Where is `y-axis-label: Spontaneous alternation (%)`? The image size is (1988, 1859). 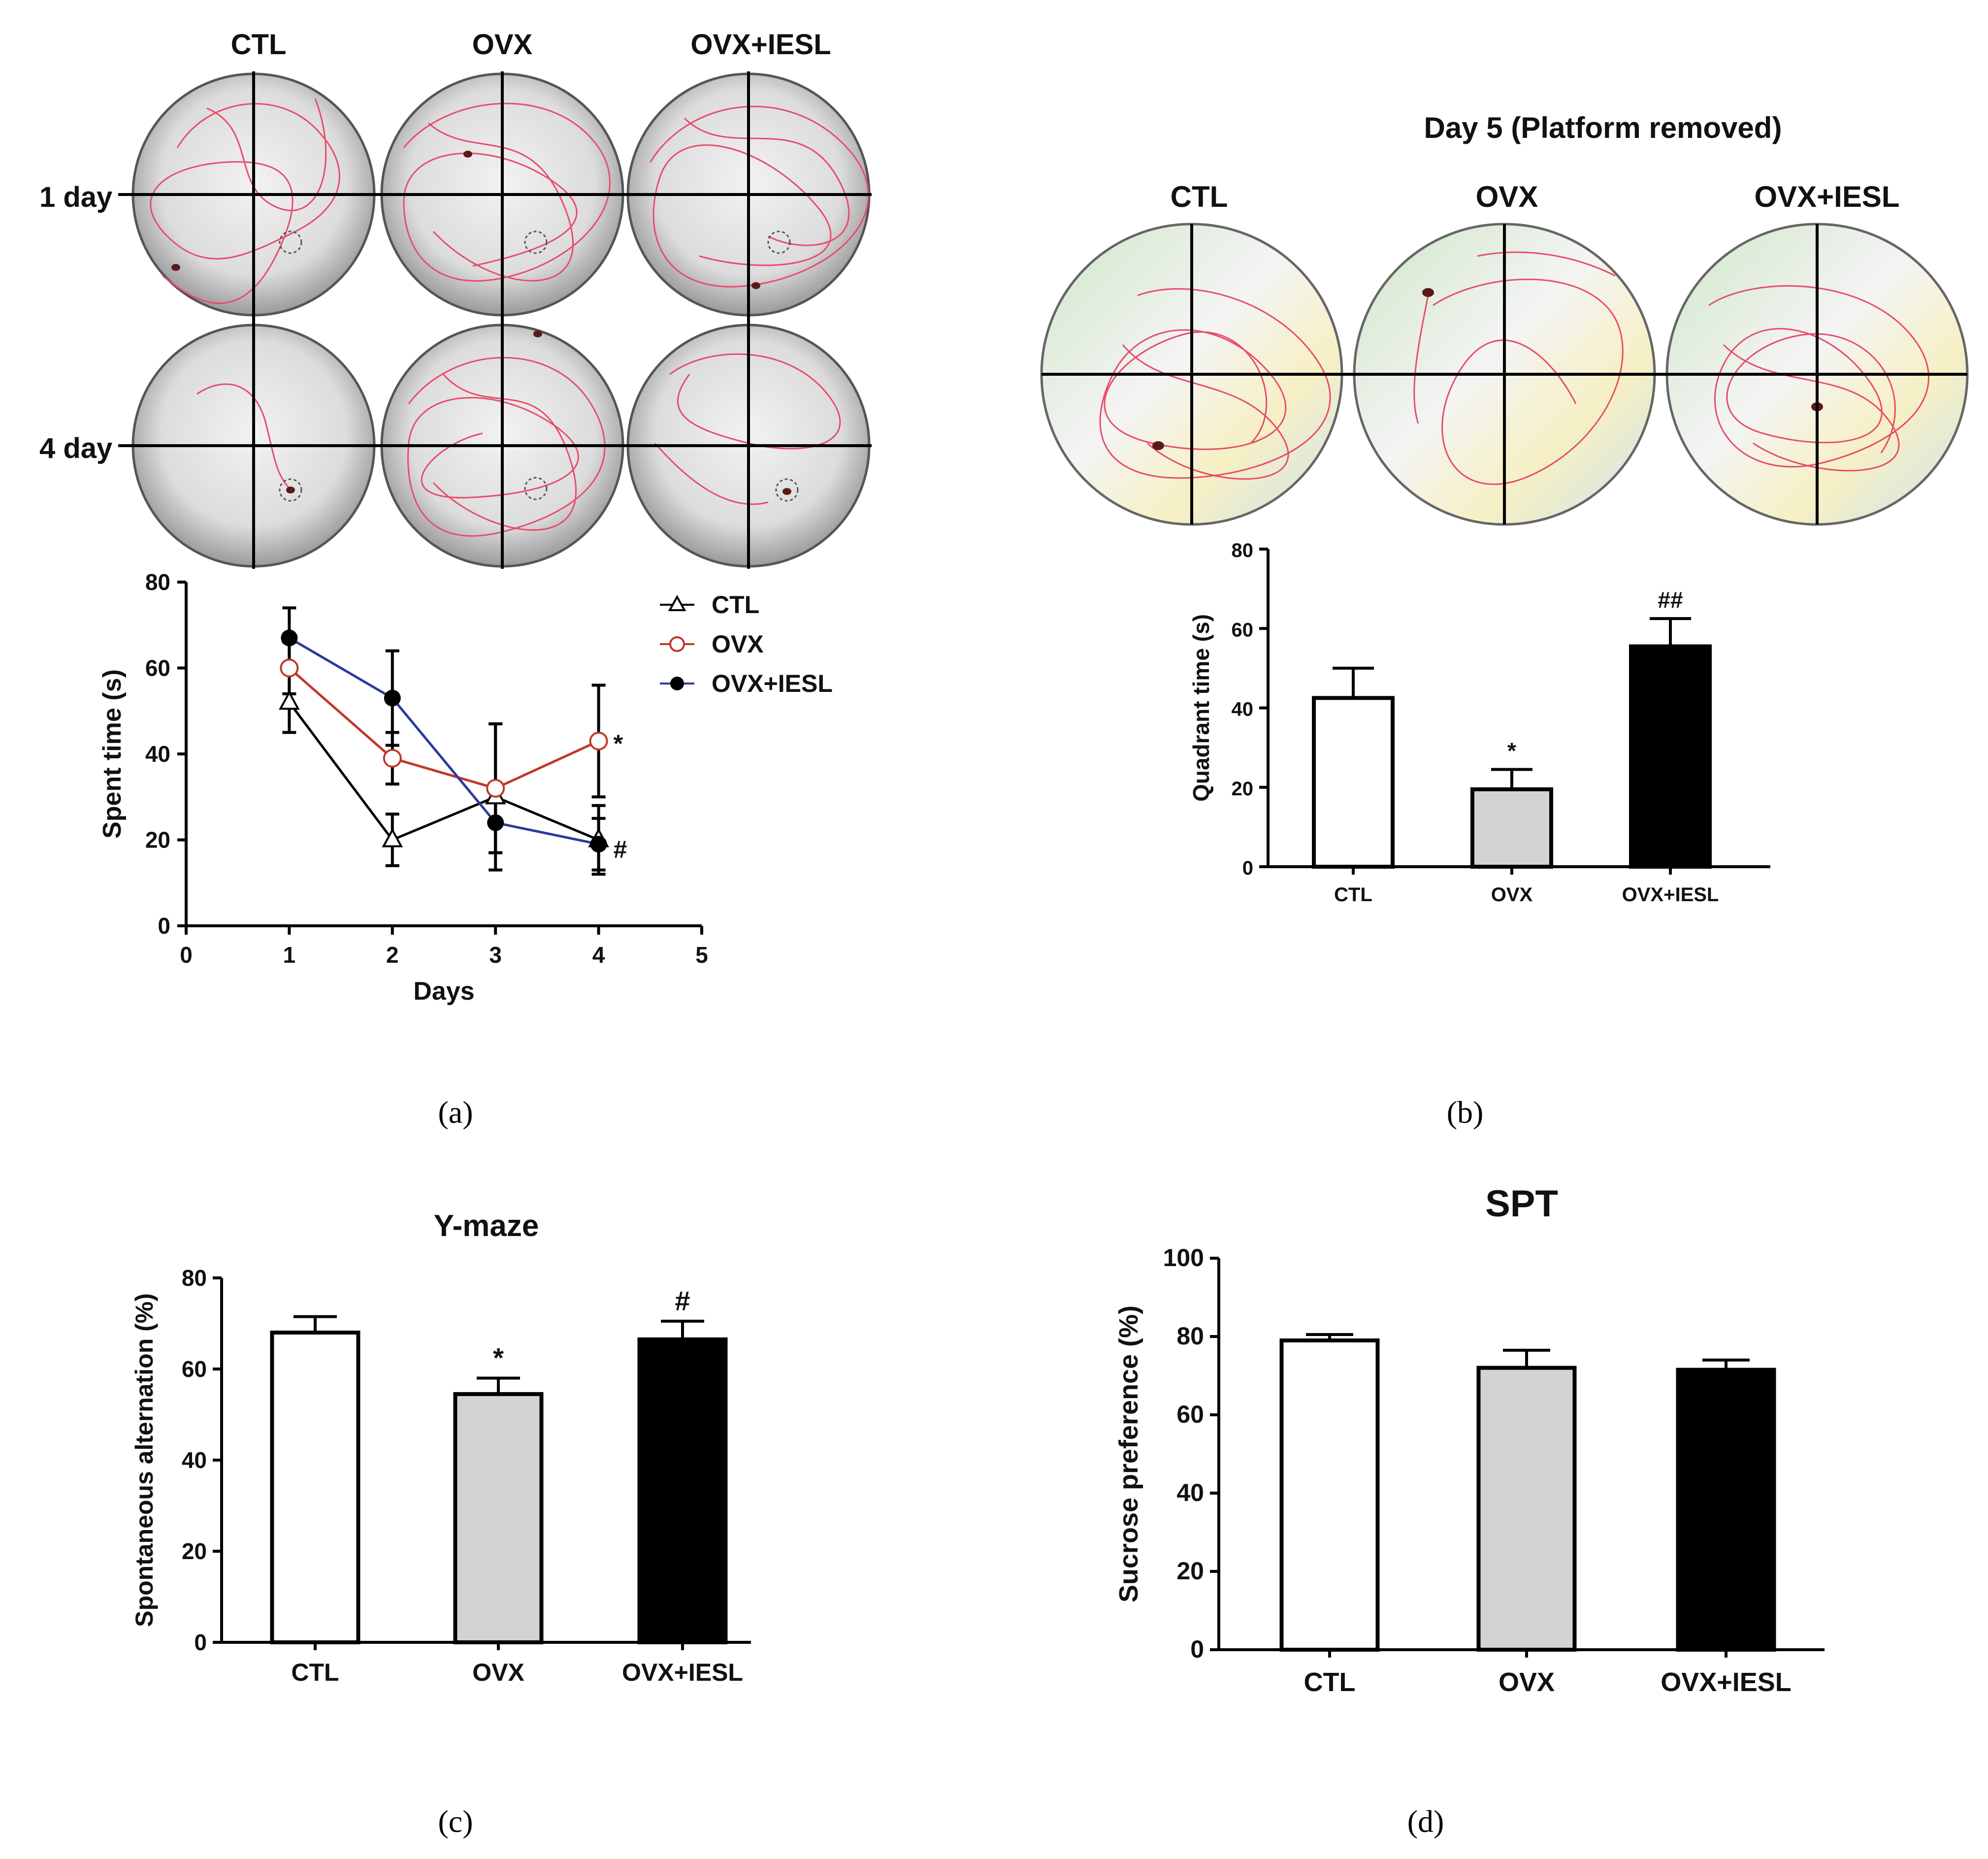
y-axis-label: Spontaneous alternation (%) is located at coordinates (144, 1460).